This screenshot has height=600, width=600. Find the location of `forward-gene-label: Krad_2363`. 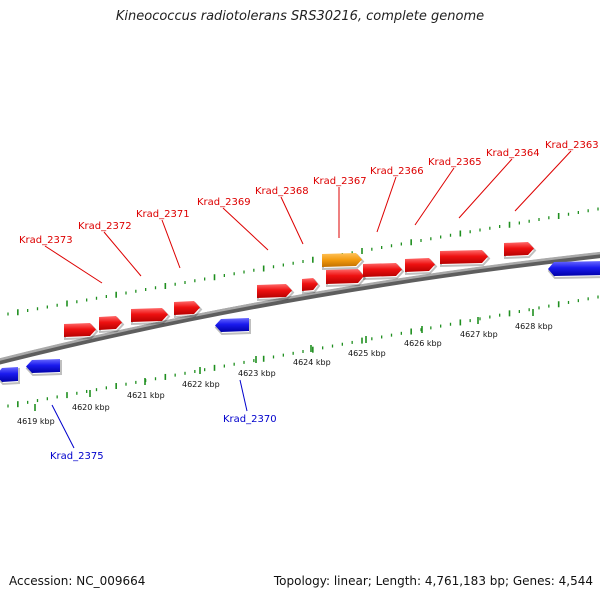

forward-gene-label: Krad_2363 is located at coordinates (572, 145).